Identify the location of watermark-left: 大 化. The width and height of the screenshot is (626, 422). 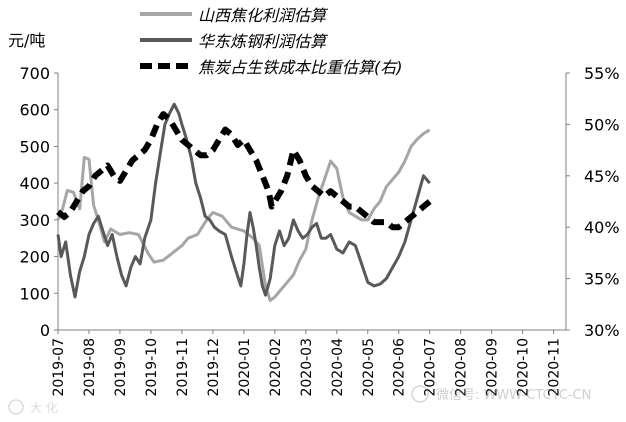
(33, 407).